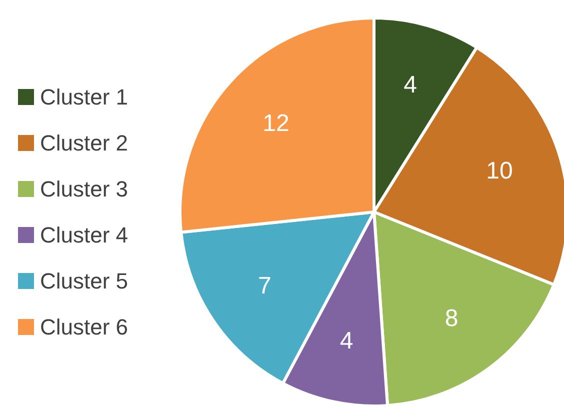  I want to click on data-label: 10, so click(499, 171).